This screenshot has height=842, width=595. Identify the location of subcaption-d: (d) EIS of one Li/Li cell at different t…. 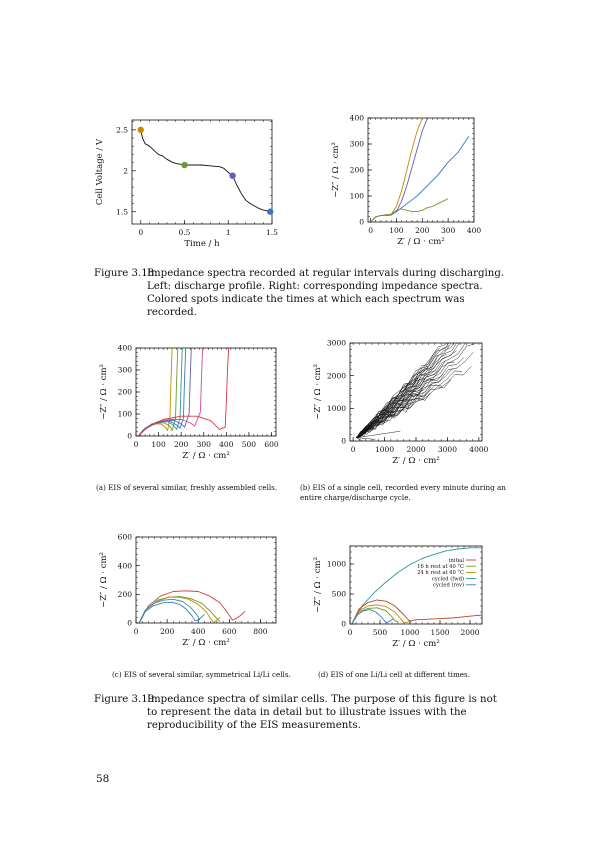
(394, 674).